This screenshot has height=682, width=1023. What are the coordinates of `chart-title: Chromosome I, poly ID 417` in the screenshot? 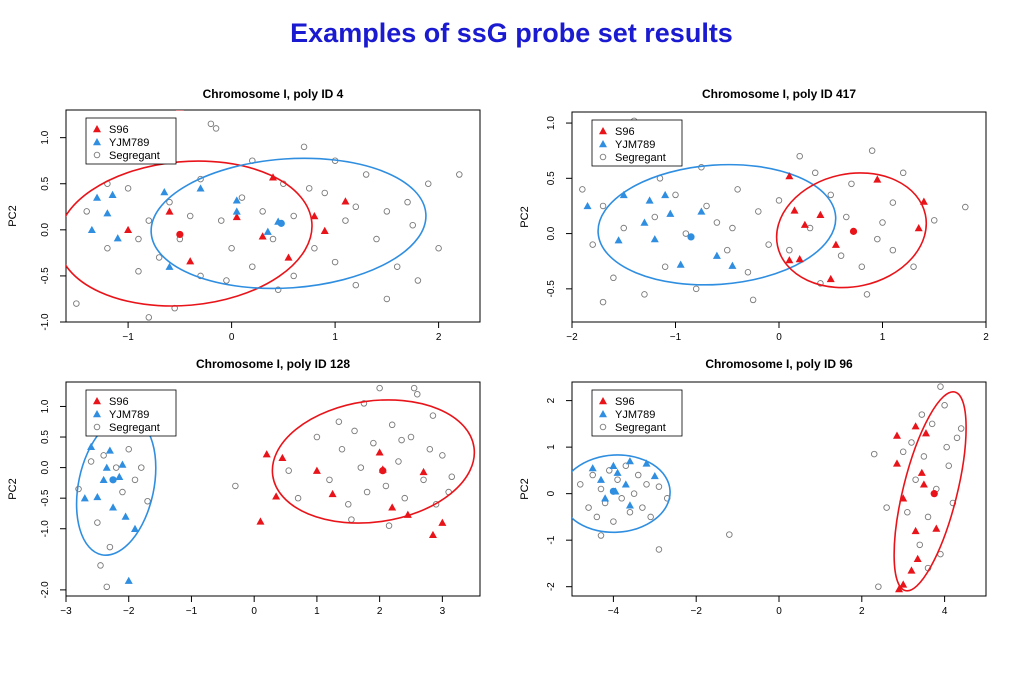 It's located at (779, 94).